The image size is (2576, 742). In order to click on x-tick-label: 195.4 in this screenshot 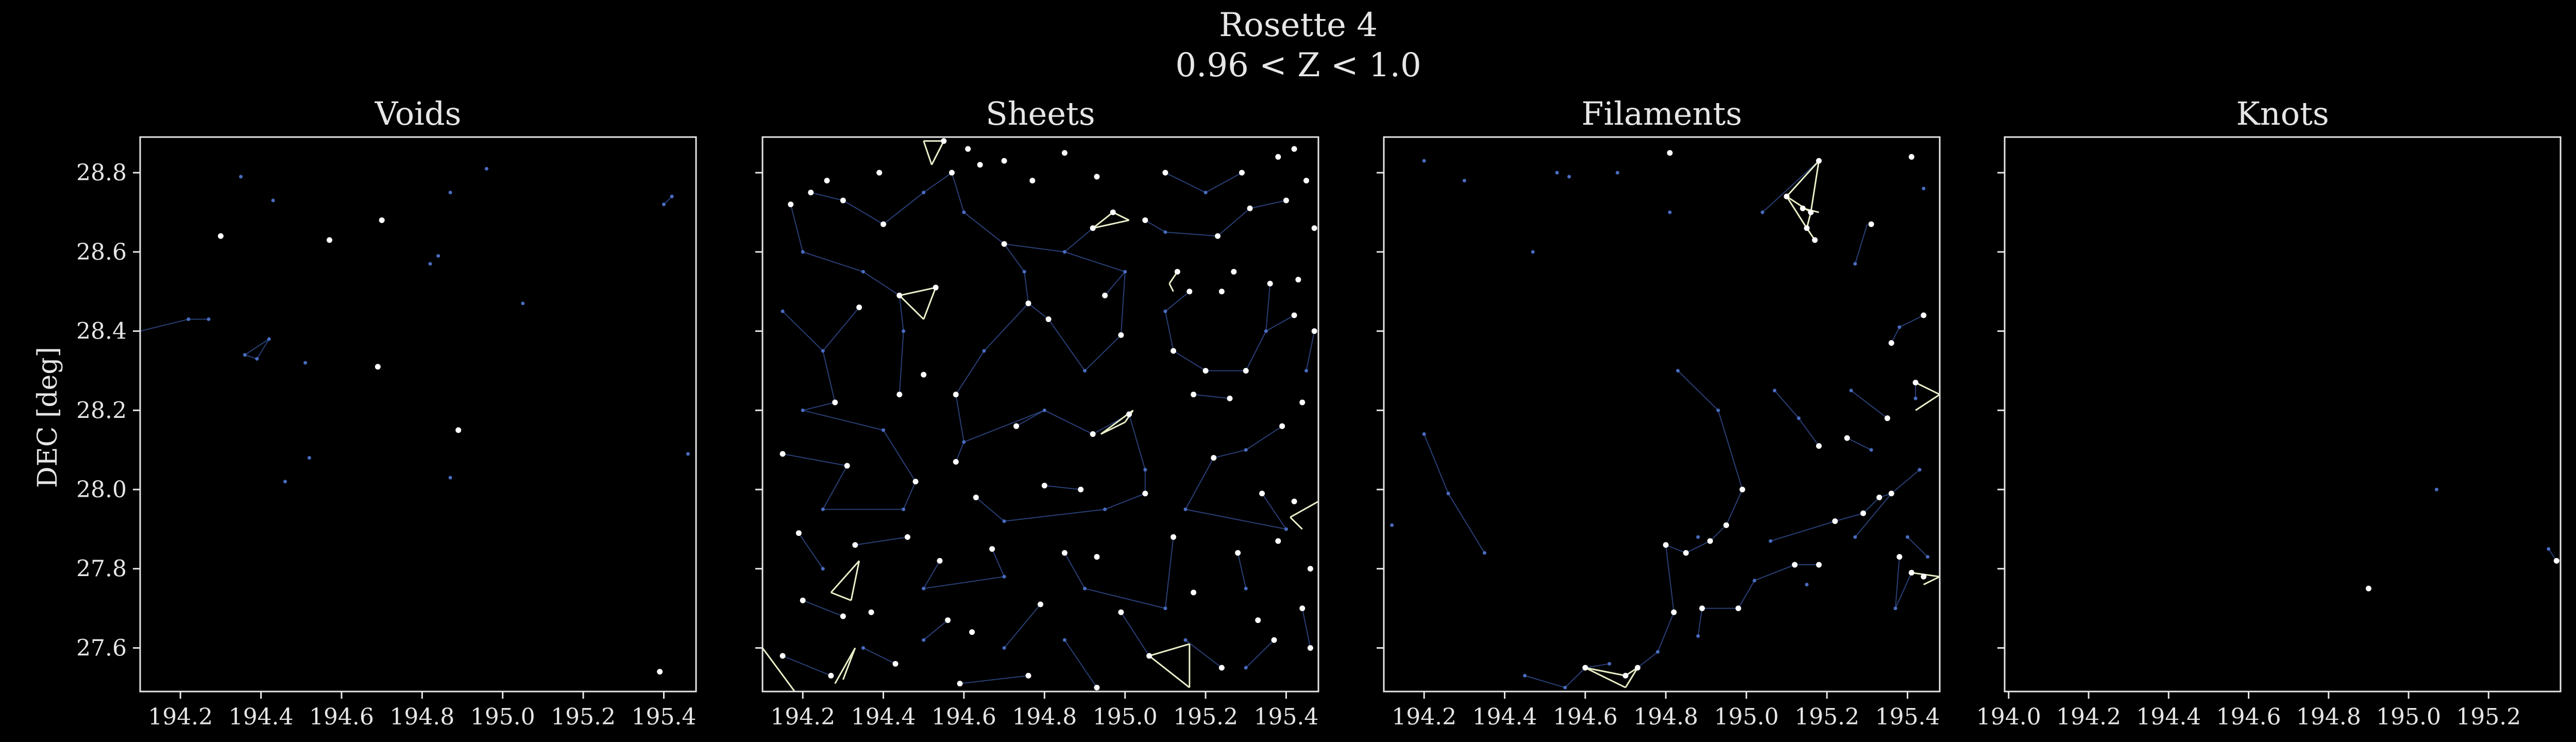, I will do `click(1285, 717)`.